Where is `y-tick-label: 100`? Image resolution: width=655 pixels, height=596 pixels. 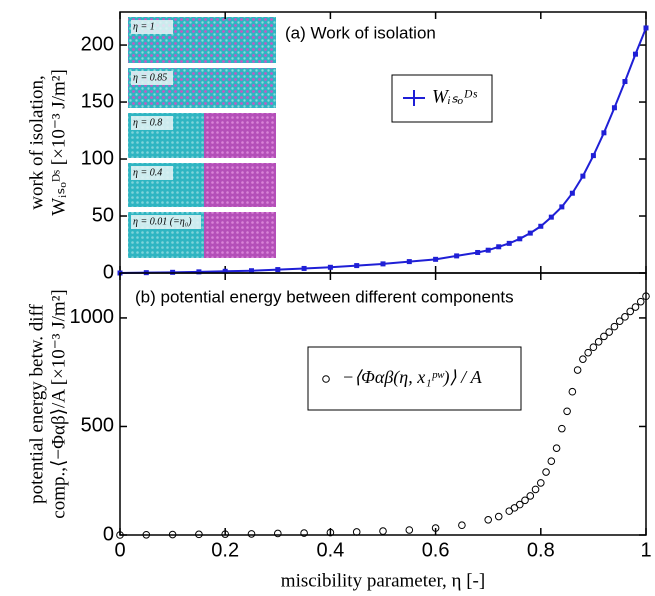 y-tick-label: 100 is located at coordinates (97, 158).